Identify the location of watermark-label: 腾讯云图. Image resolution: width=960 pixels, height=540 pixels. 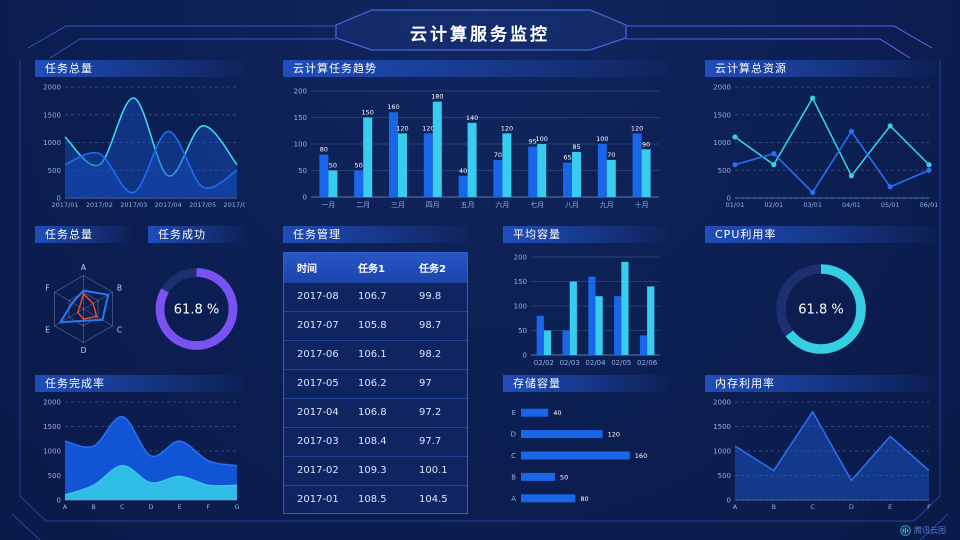
(930, 530).